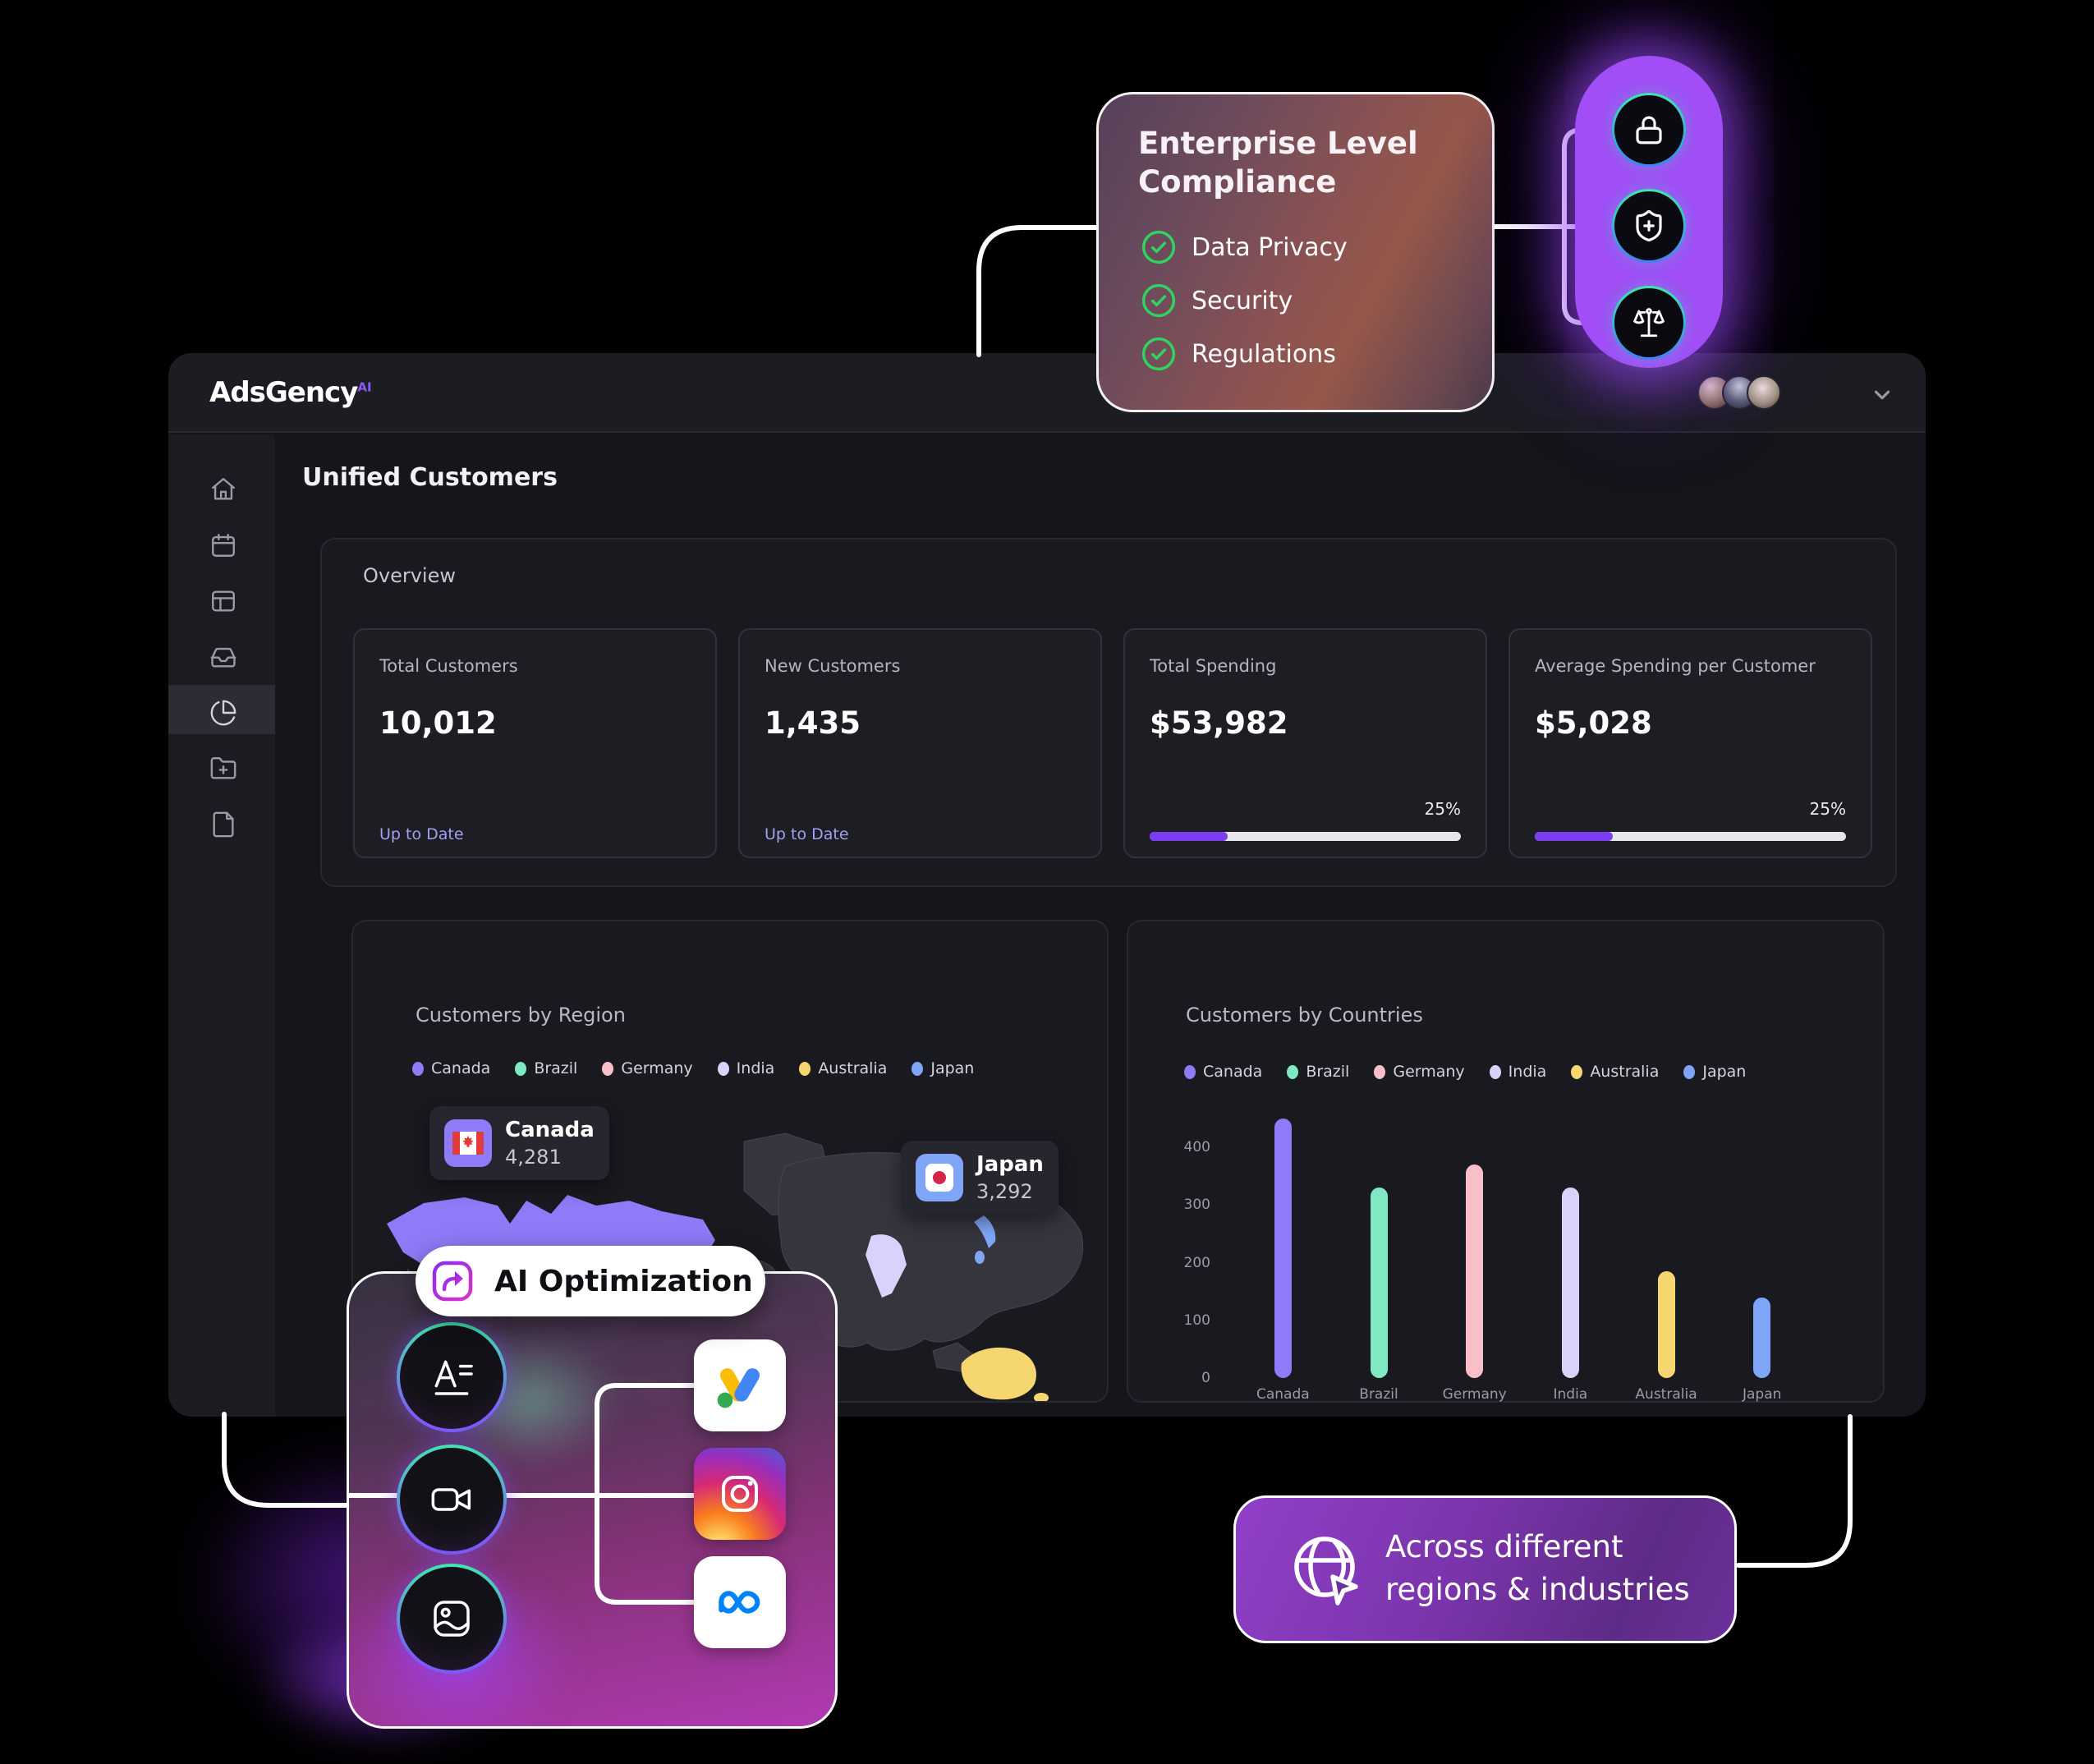  Describe the element at coordinates (1196, 1263) in the screenshot. I see `y-axis-tick: 200` at that location.